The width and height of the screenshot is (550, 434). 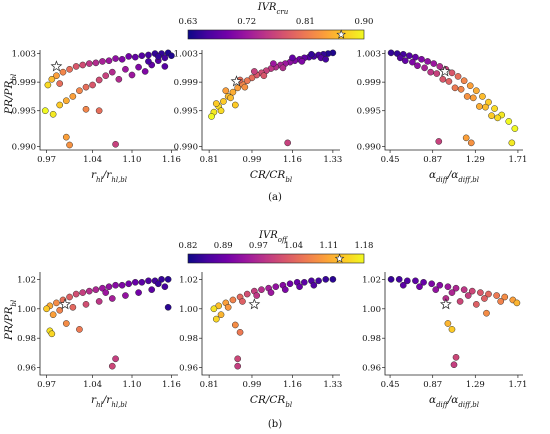 I want to click on colorbar-tick-label: 0.63, so click(x=188, y=22).